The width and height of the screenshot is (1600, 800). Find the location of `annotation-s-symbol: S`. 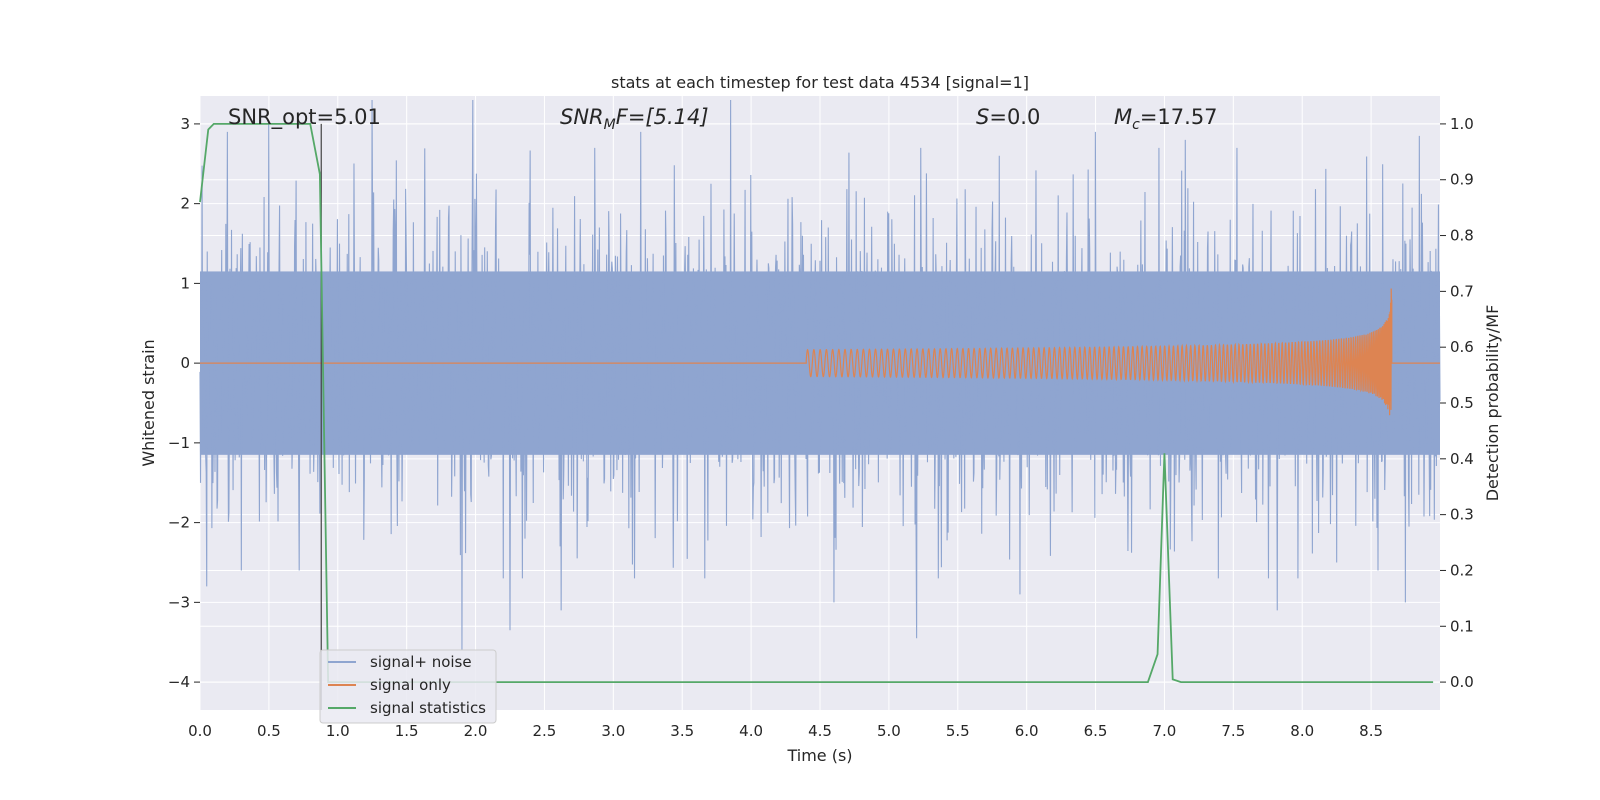

annotation-s-symbol: S is located at coordinates (982, 117).